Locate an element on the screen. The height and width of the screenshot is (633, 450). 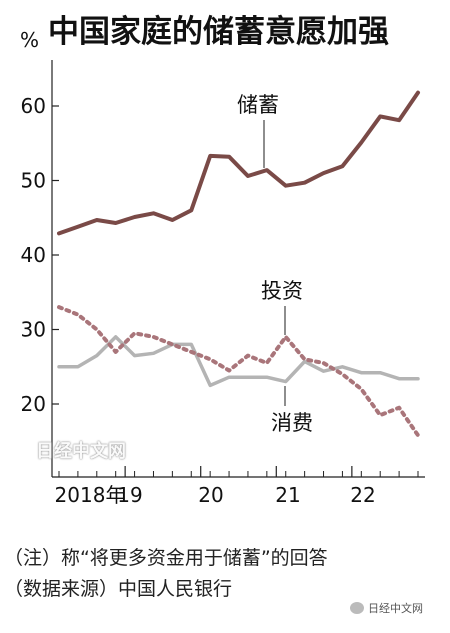
x-tick-label: 19 is located at coordinates (129, 495).